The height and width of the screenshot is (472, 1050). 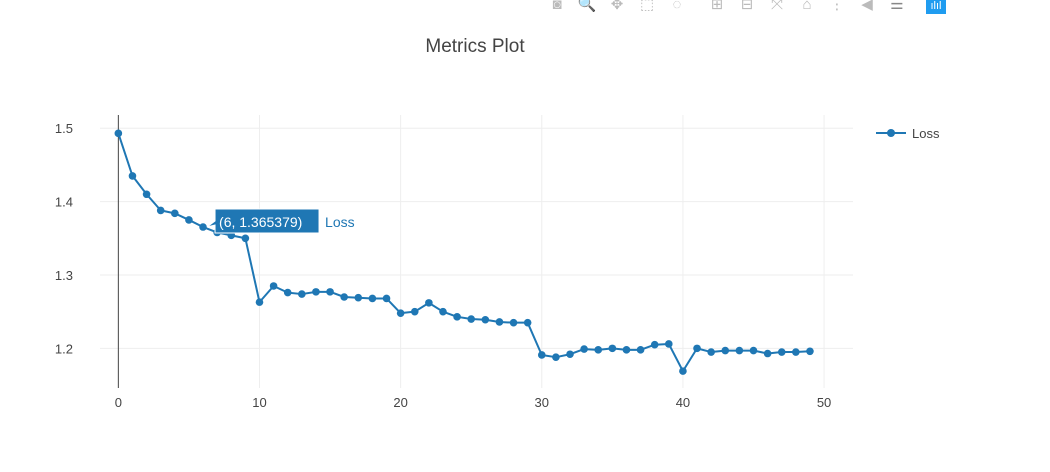 What do you see at coordinates (617, 6) in the screenshot?
I see `pan-icon: ✥` at bounding box center [617, 6].